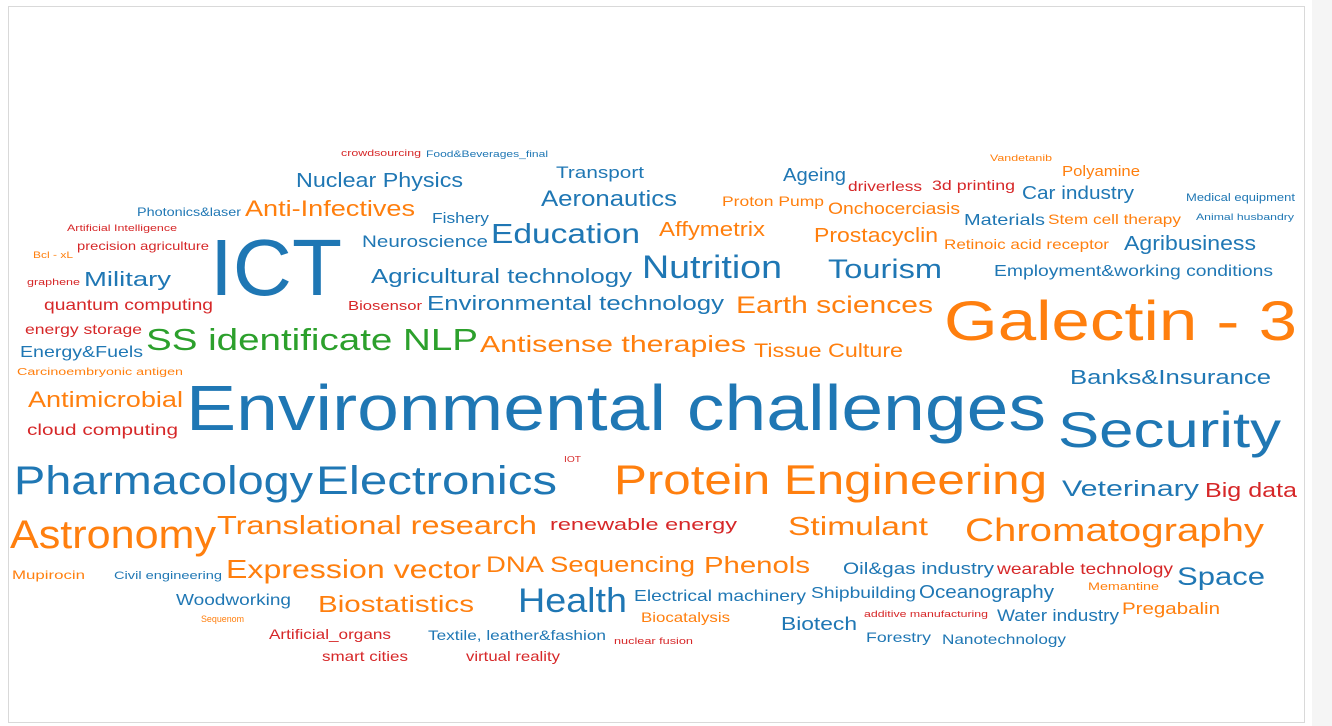  Describe the element at coordinates (885, 269) in the screenshot. I see `word: Tourism` at that location.